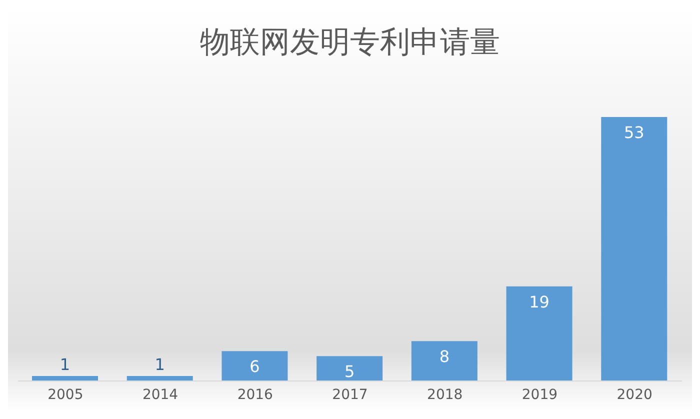  Describe the element at coordinates (255, 366) in the screenshot. I see `data-label: 6` at that location.